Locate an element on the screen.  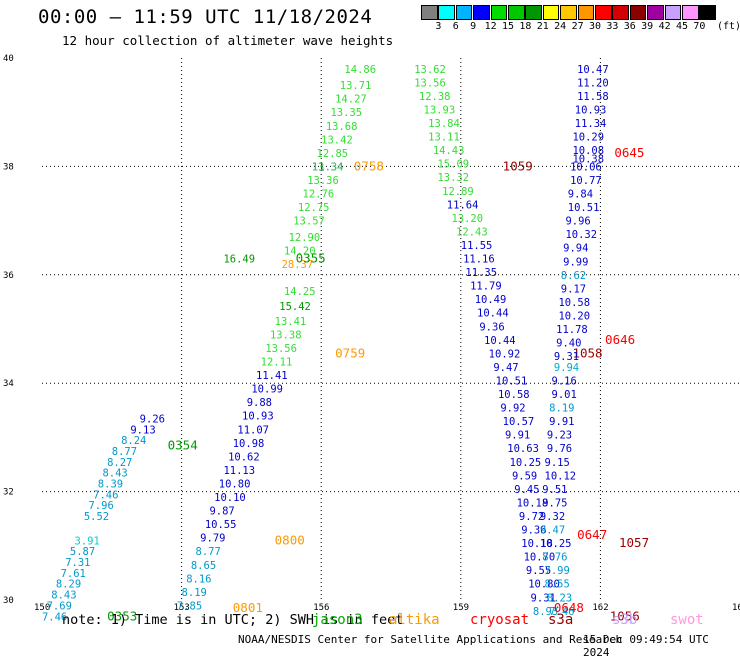
wave-height-label: 13.68 is located at coordinates (342, 127).